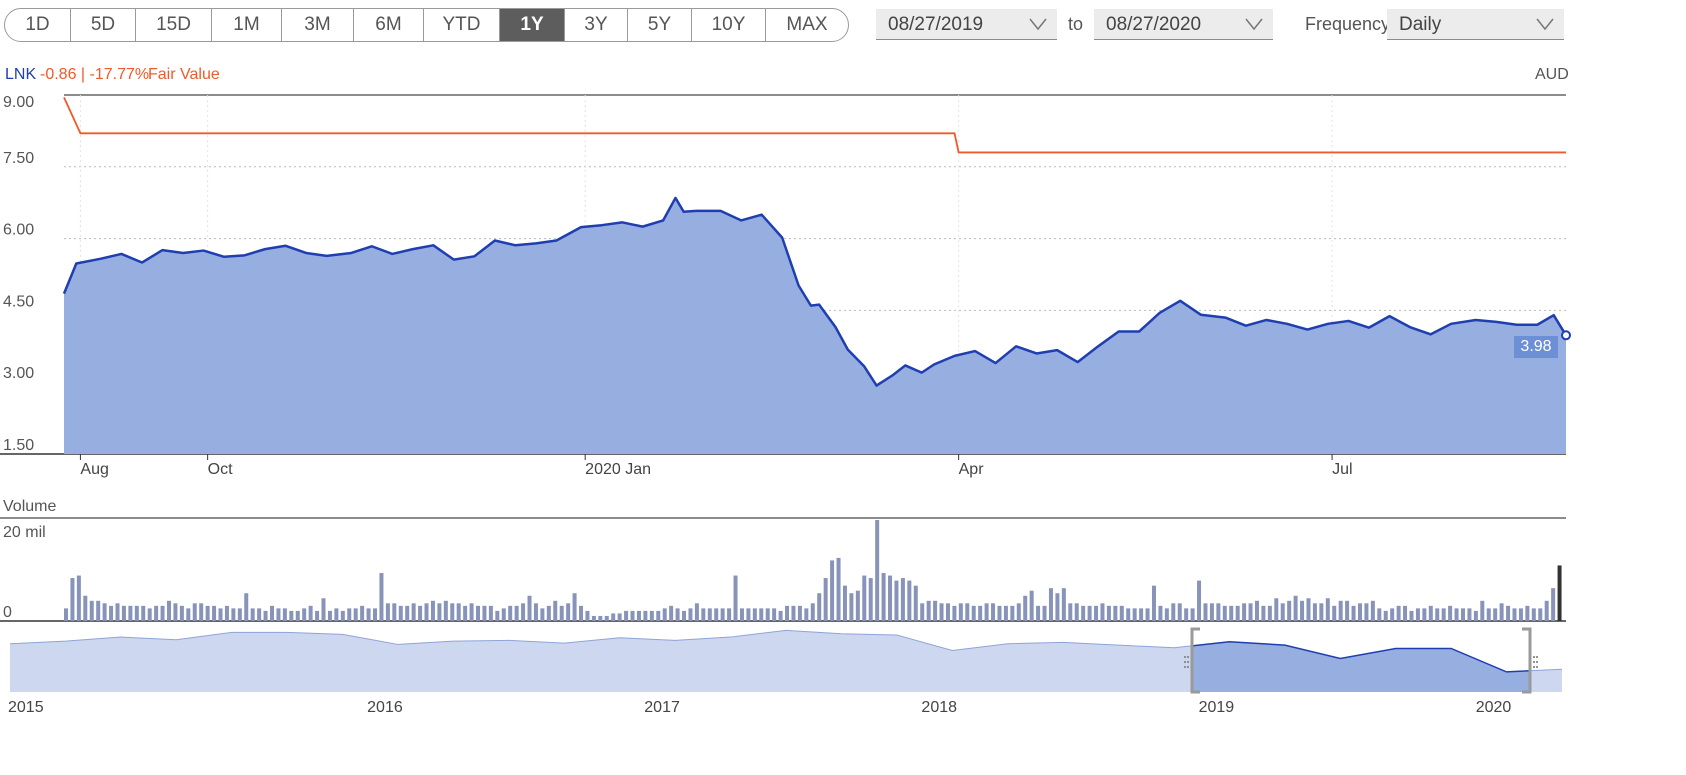 The height and width of the screenshot is (775, 1686). Describe the element at coordinates (18, 274) in the screenshot. I see `price-y-axis: 9.00 7.50 6.00 4.50 3.00 1.50` at that location.